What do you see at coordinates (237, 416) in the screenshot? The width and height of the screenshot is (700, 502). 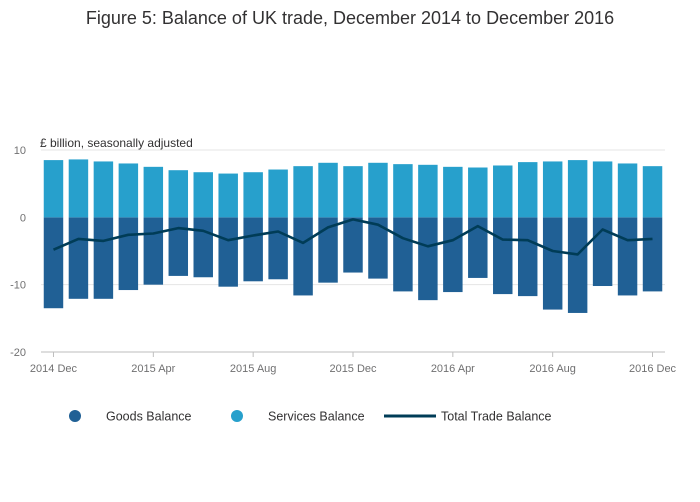 I see `legend-services-marker` at bounding box center [237, 416].